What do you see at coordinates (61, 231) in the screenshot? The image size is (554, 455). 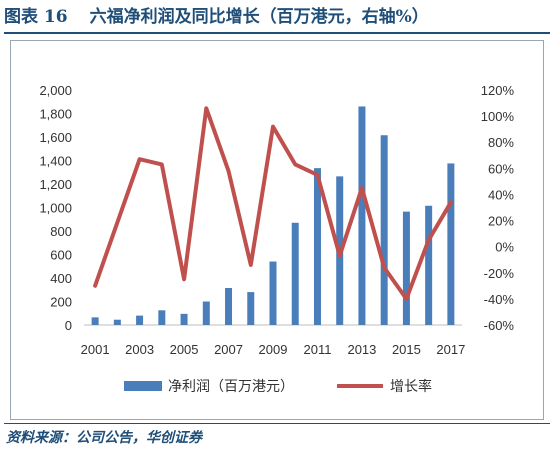 I see `y-left-tick-label: 800` at bounding box center [61, 231].